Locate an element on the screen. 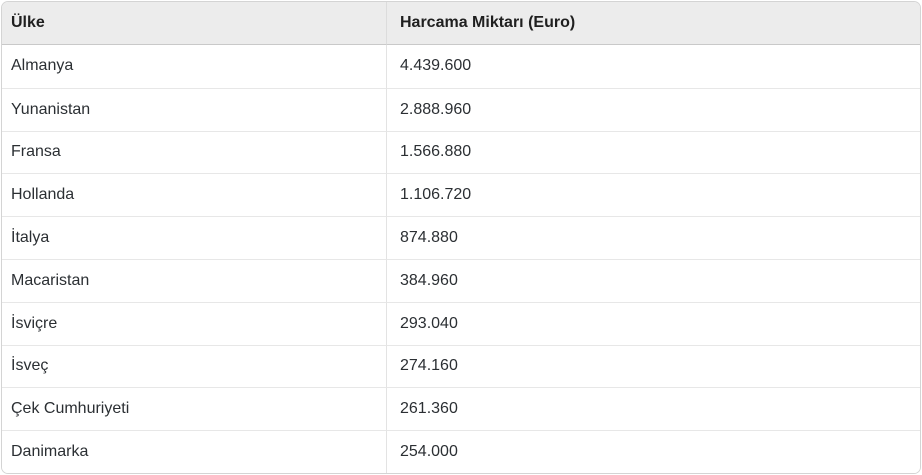  country-cell: Hollanda is located at coordinates (194, 195).